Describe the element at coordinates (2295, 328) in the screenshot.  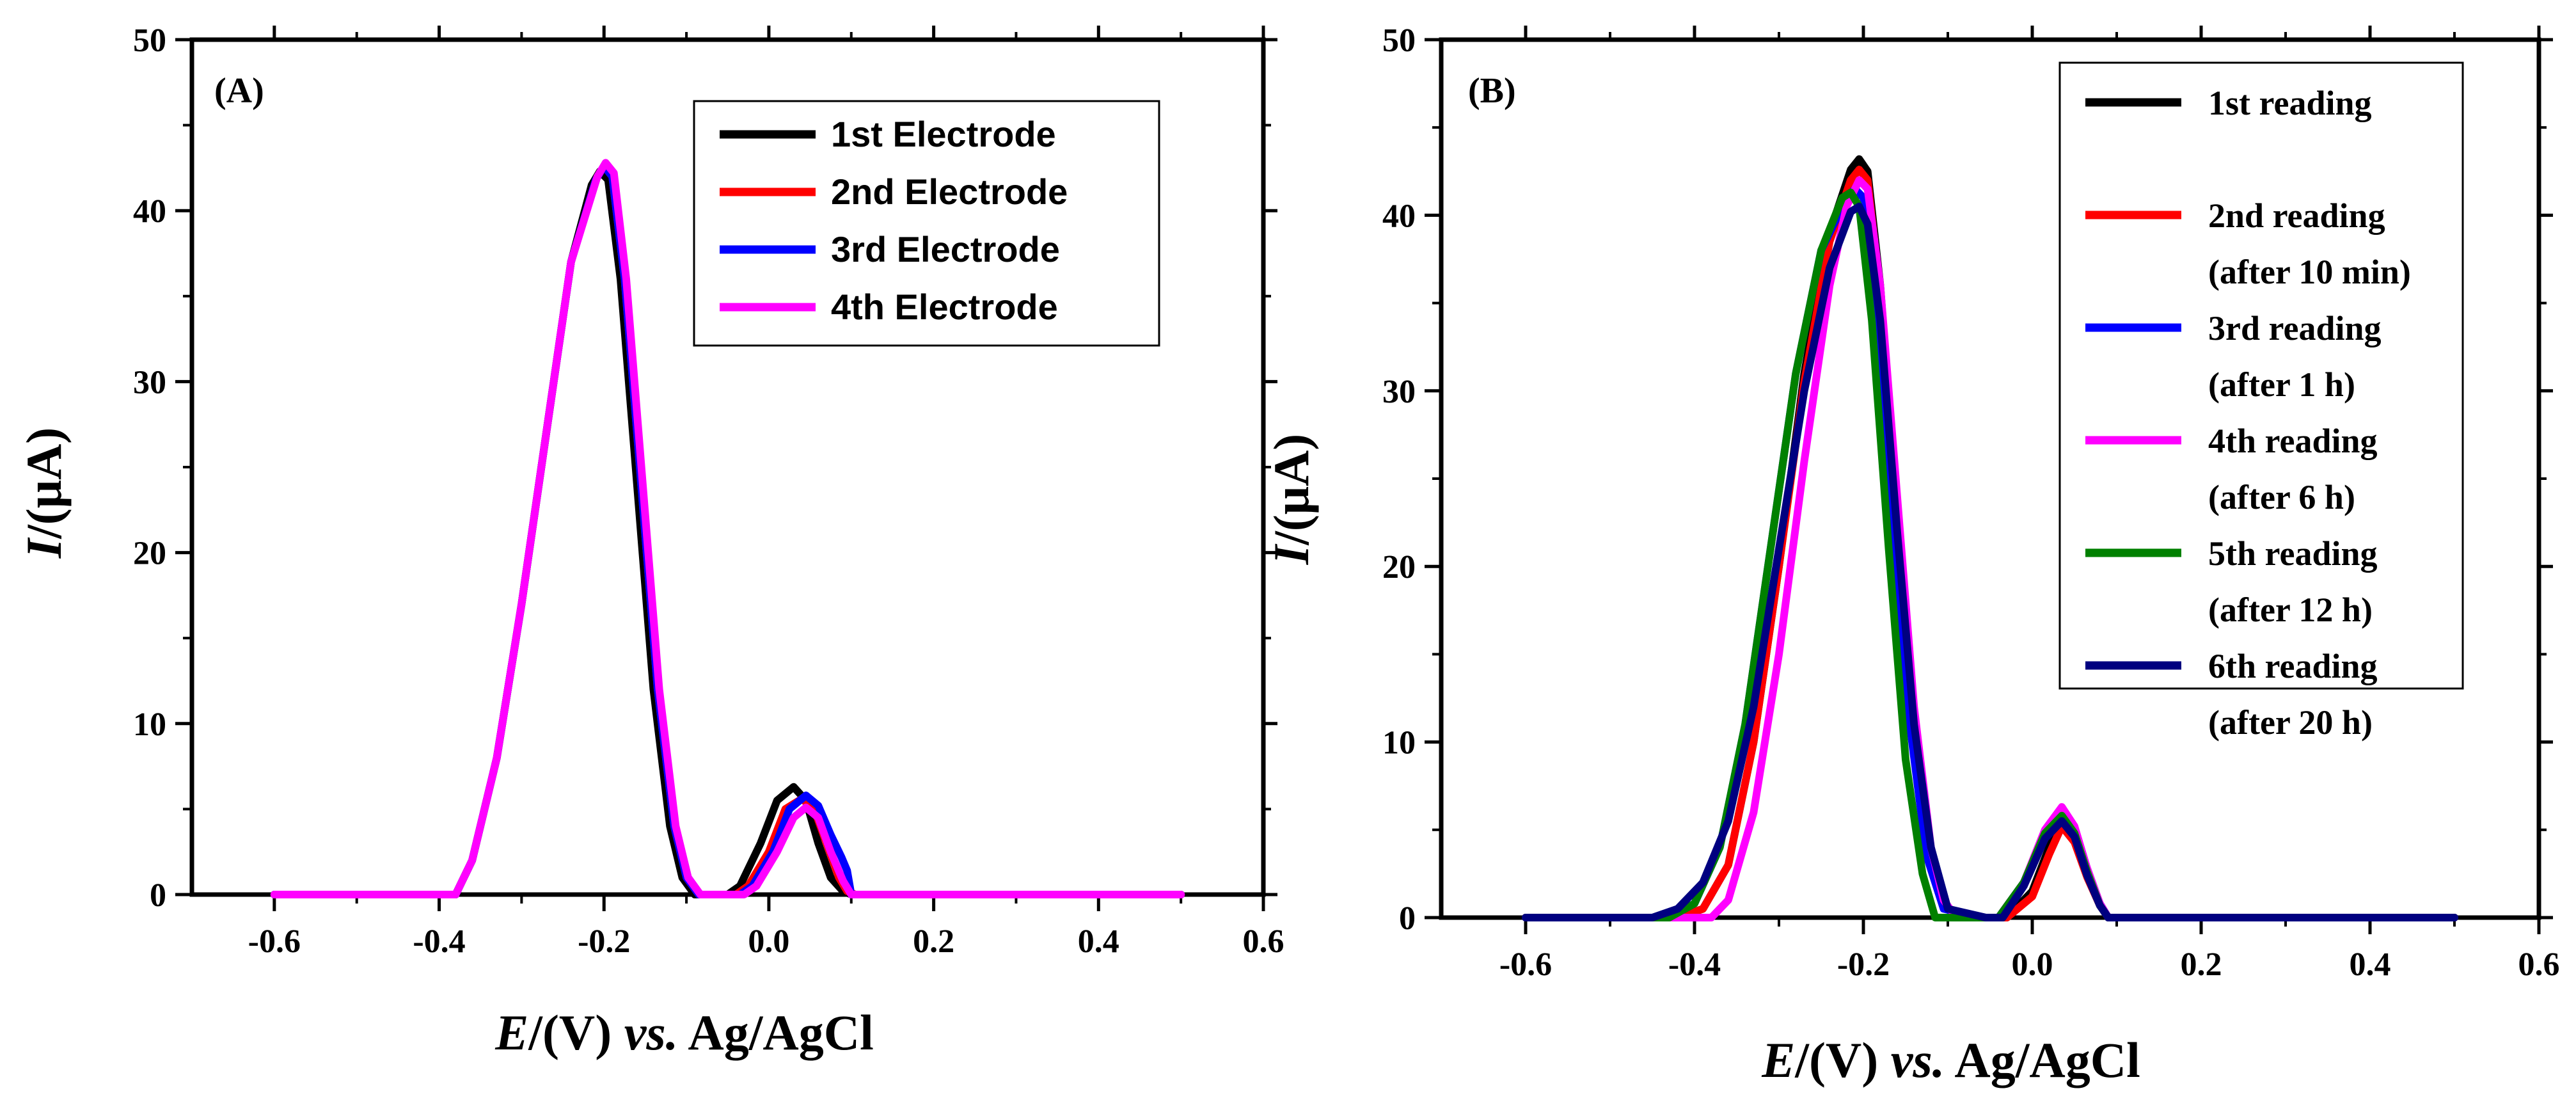
I see `legend-label-3: 3rd reading` at that location.